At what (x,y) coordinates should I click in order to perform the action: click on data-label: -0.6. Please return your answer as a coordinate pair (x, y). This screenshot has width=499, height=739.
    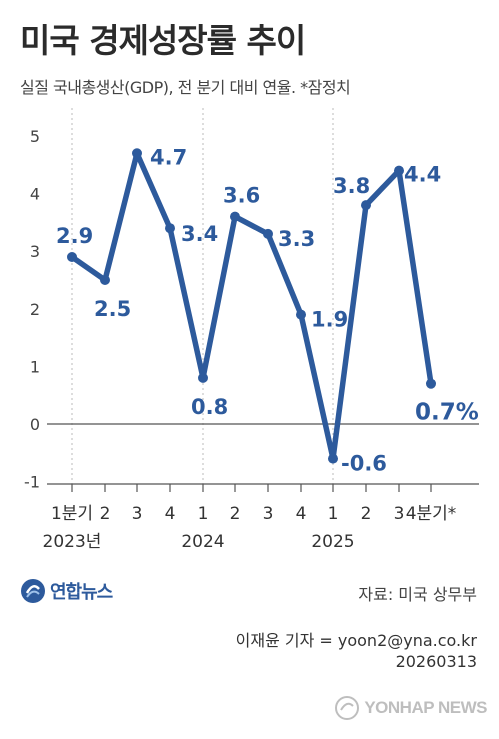
    Looking at the image, I should click on (364, 464).